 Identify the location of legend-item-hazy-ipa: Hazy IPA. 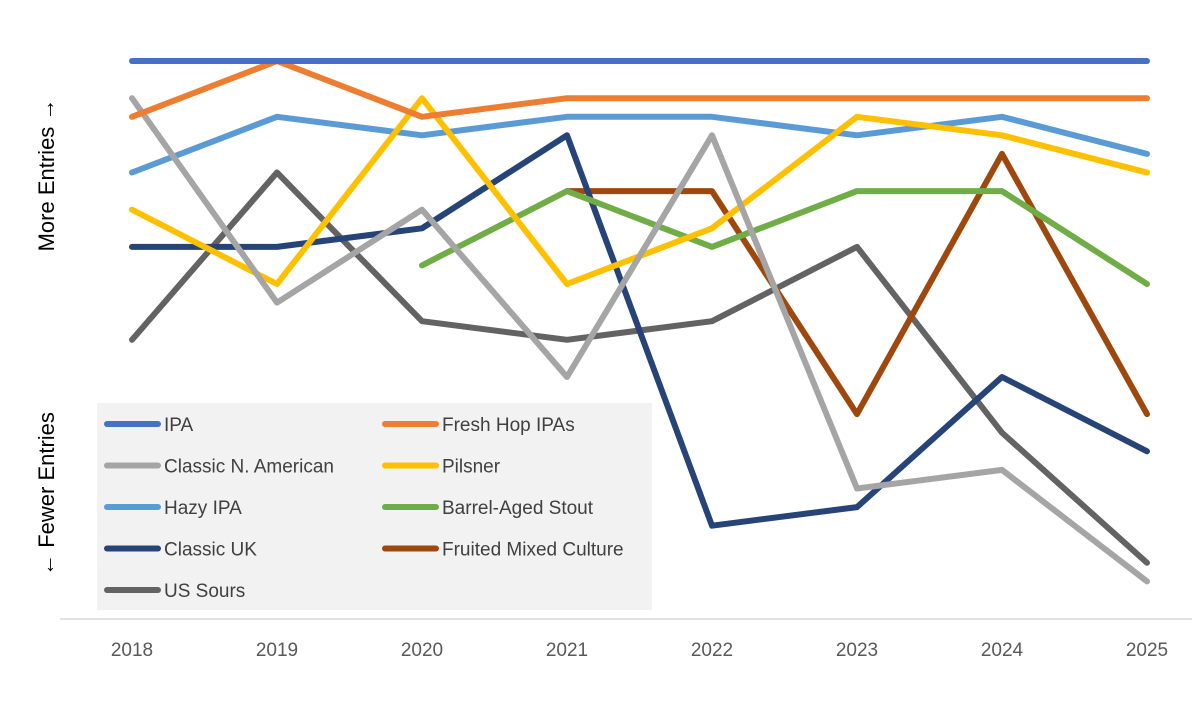
(173, 508).